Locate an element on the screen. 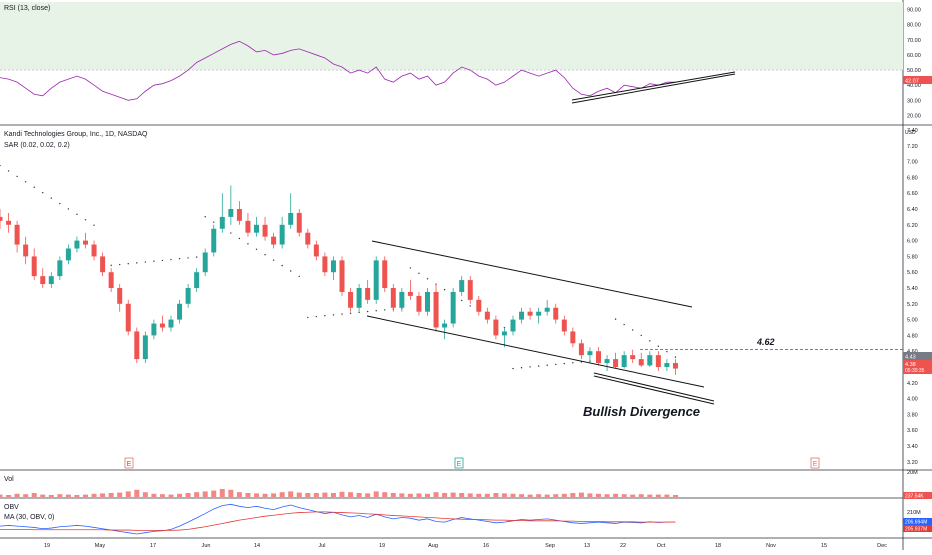 Image resolution: width=932 pixels, height=555 pixels. price-tick-label: 7.20 is located at coordinates (912, 147).